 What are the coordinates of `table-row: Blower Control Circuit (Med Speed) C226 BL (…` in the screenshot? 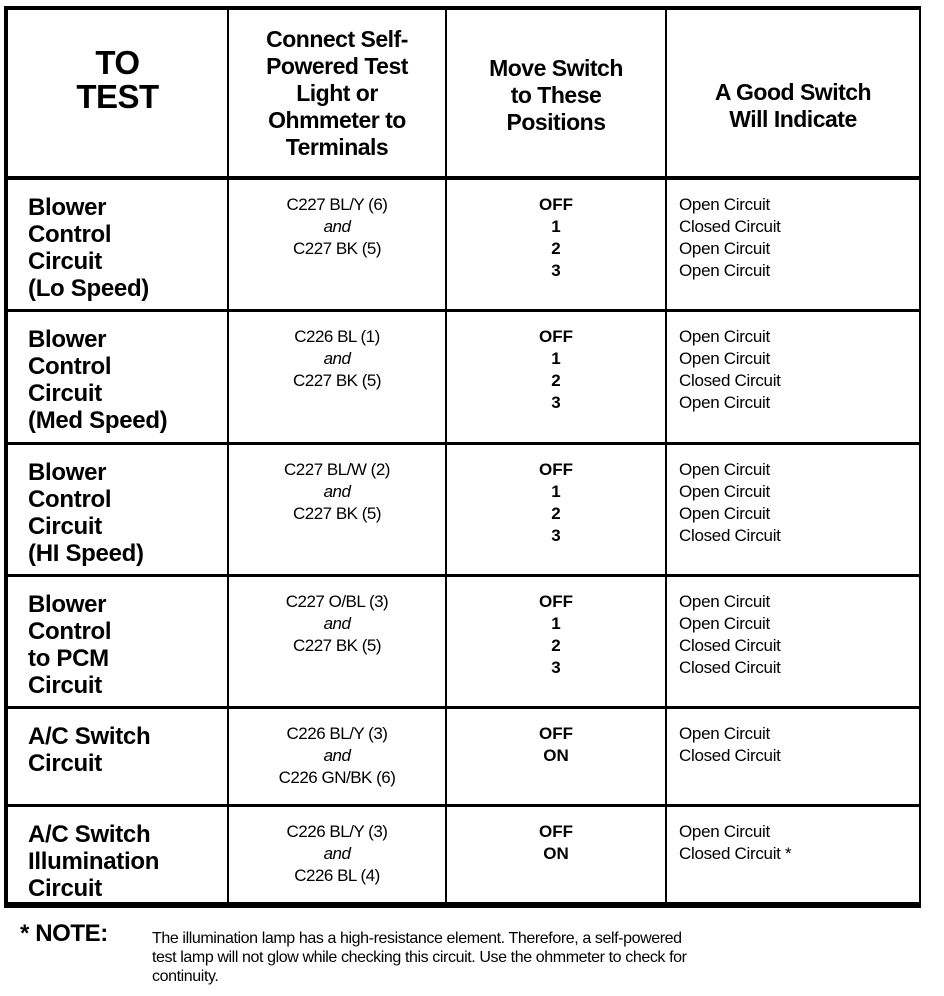 It's located at (463, 377).